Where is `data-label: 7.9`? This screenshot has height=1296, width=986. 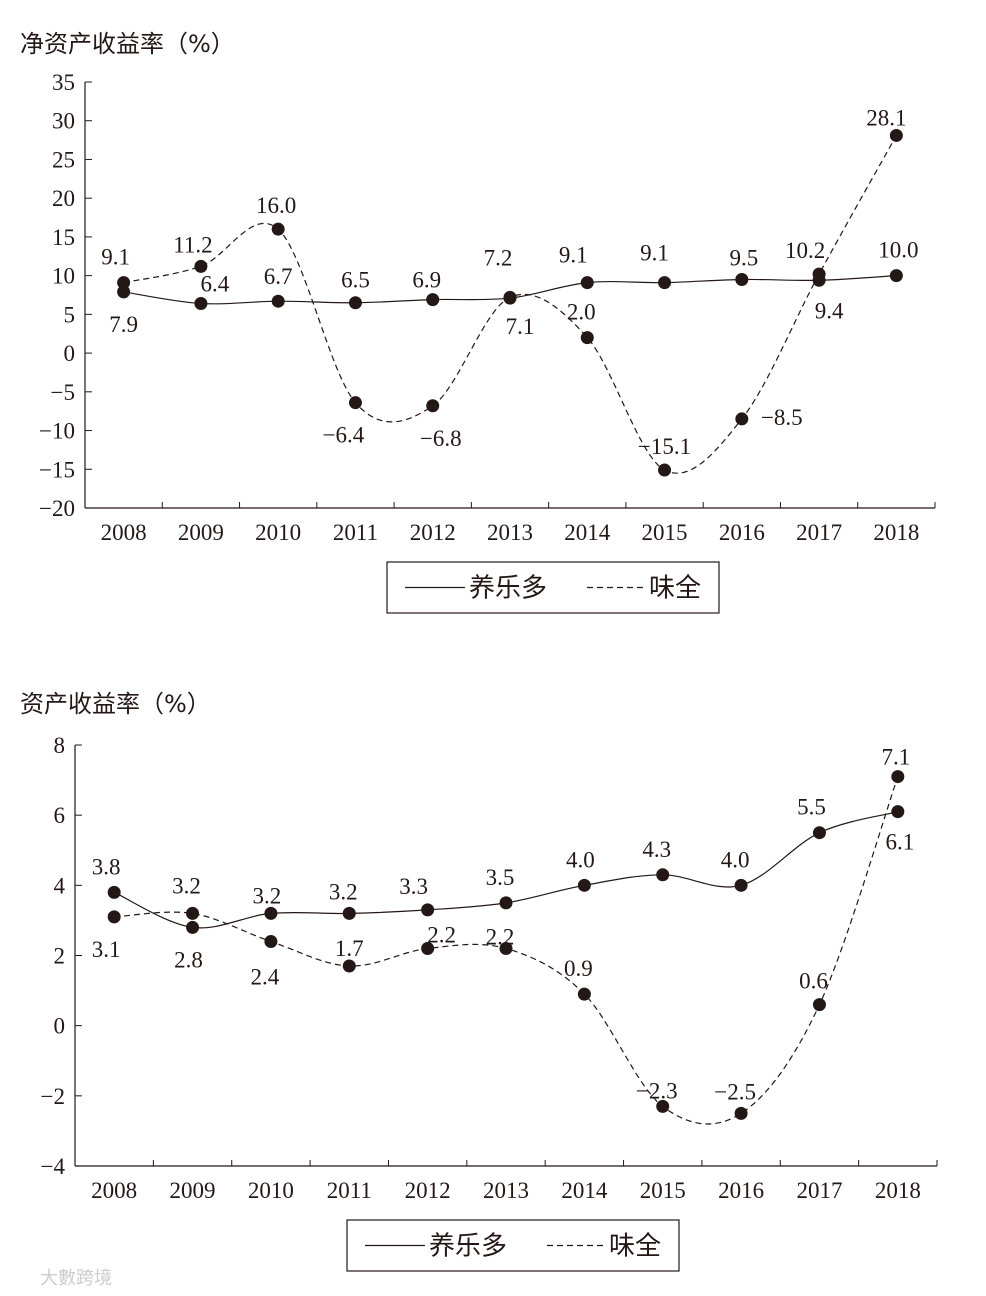
data-label: 7.9 is located at coordinates (123, 324).